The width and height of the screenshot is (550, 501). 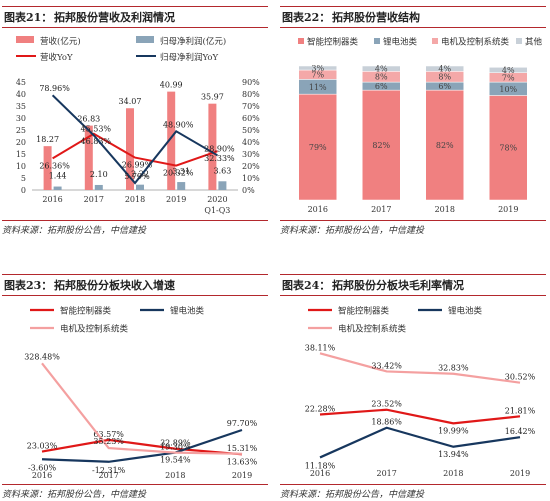 What do you see at coordinates (219, 158) in the screenshot?
I see `line-data-label: 32.33%` at bounding box center [219, 158].